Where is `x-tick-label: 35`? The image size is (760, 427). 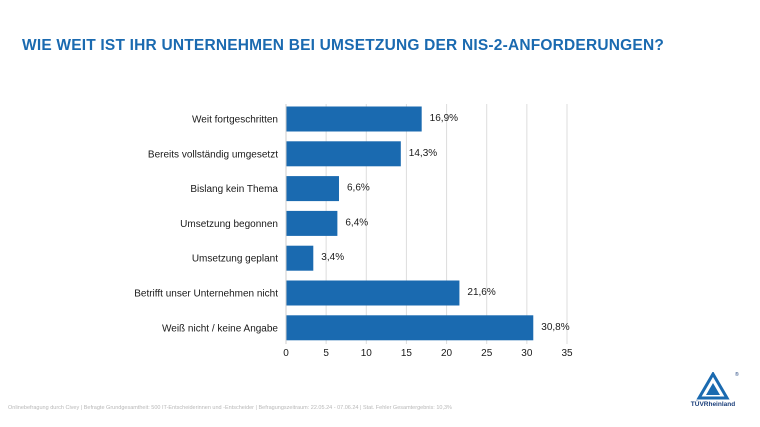
x-tick-label: 35 is located at coordinates (567, 353).